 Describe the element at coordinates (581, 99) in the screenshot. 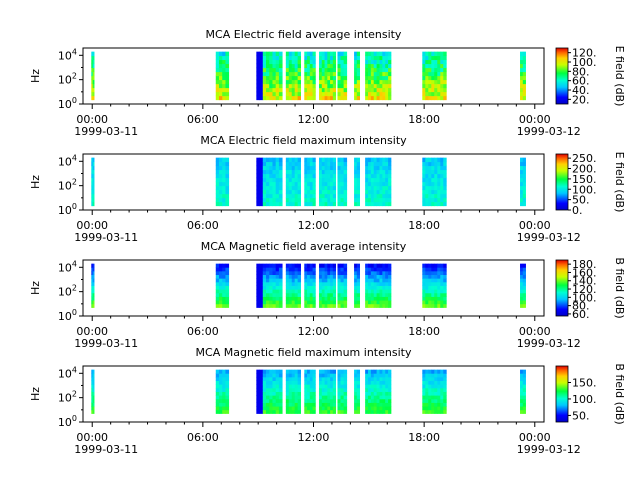

I see `colorbar-tick-label: 20.` at that location.